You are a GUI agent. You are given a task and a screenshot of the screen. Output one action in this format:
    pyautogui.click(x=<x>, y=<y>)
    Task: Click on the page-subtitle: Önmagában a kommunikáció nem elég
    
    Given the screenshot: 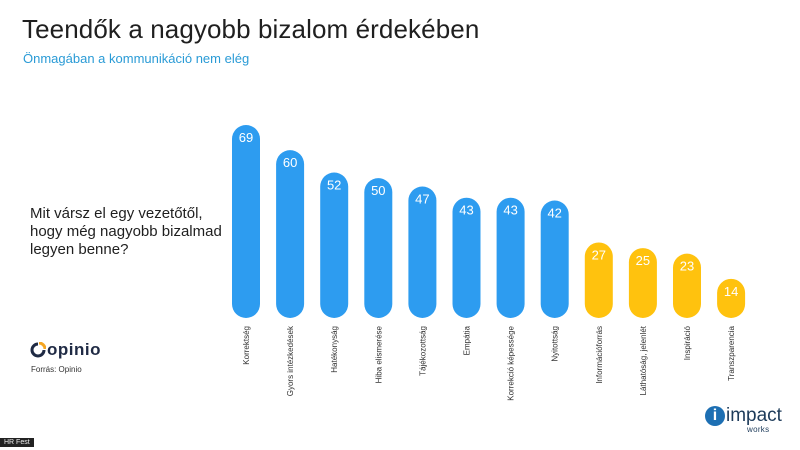 What is the action you would take?
    pyautogui.click(x=136, y=58)
    